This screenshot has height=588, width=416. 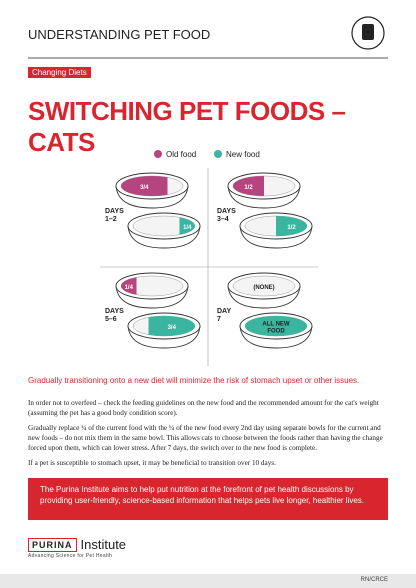 I want to click on main-title: SWITCHING PET FOODS – CATS, so click(x=187, y=126).